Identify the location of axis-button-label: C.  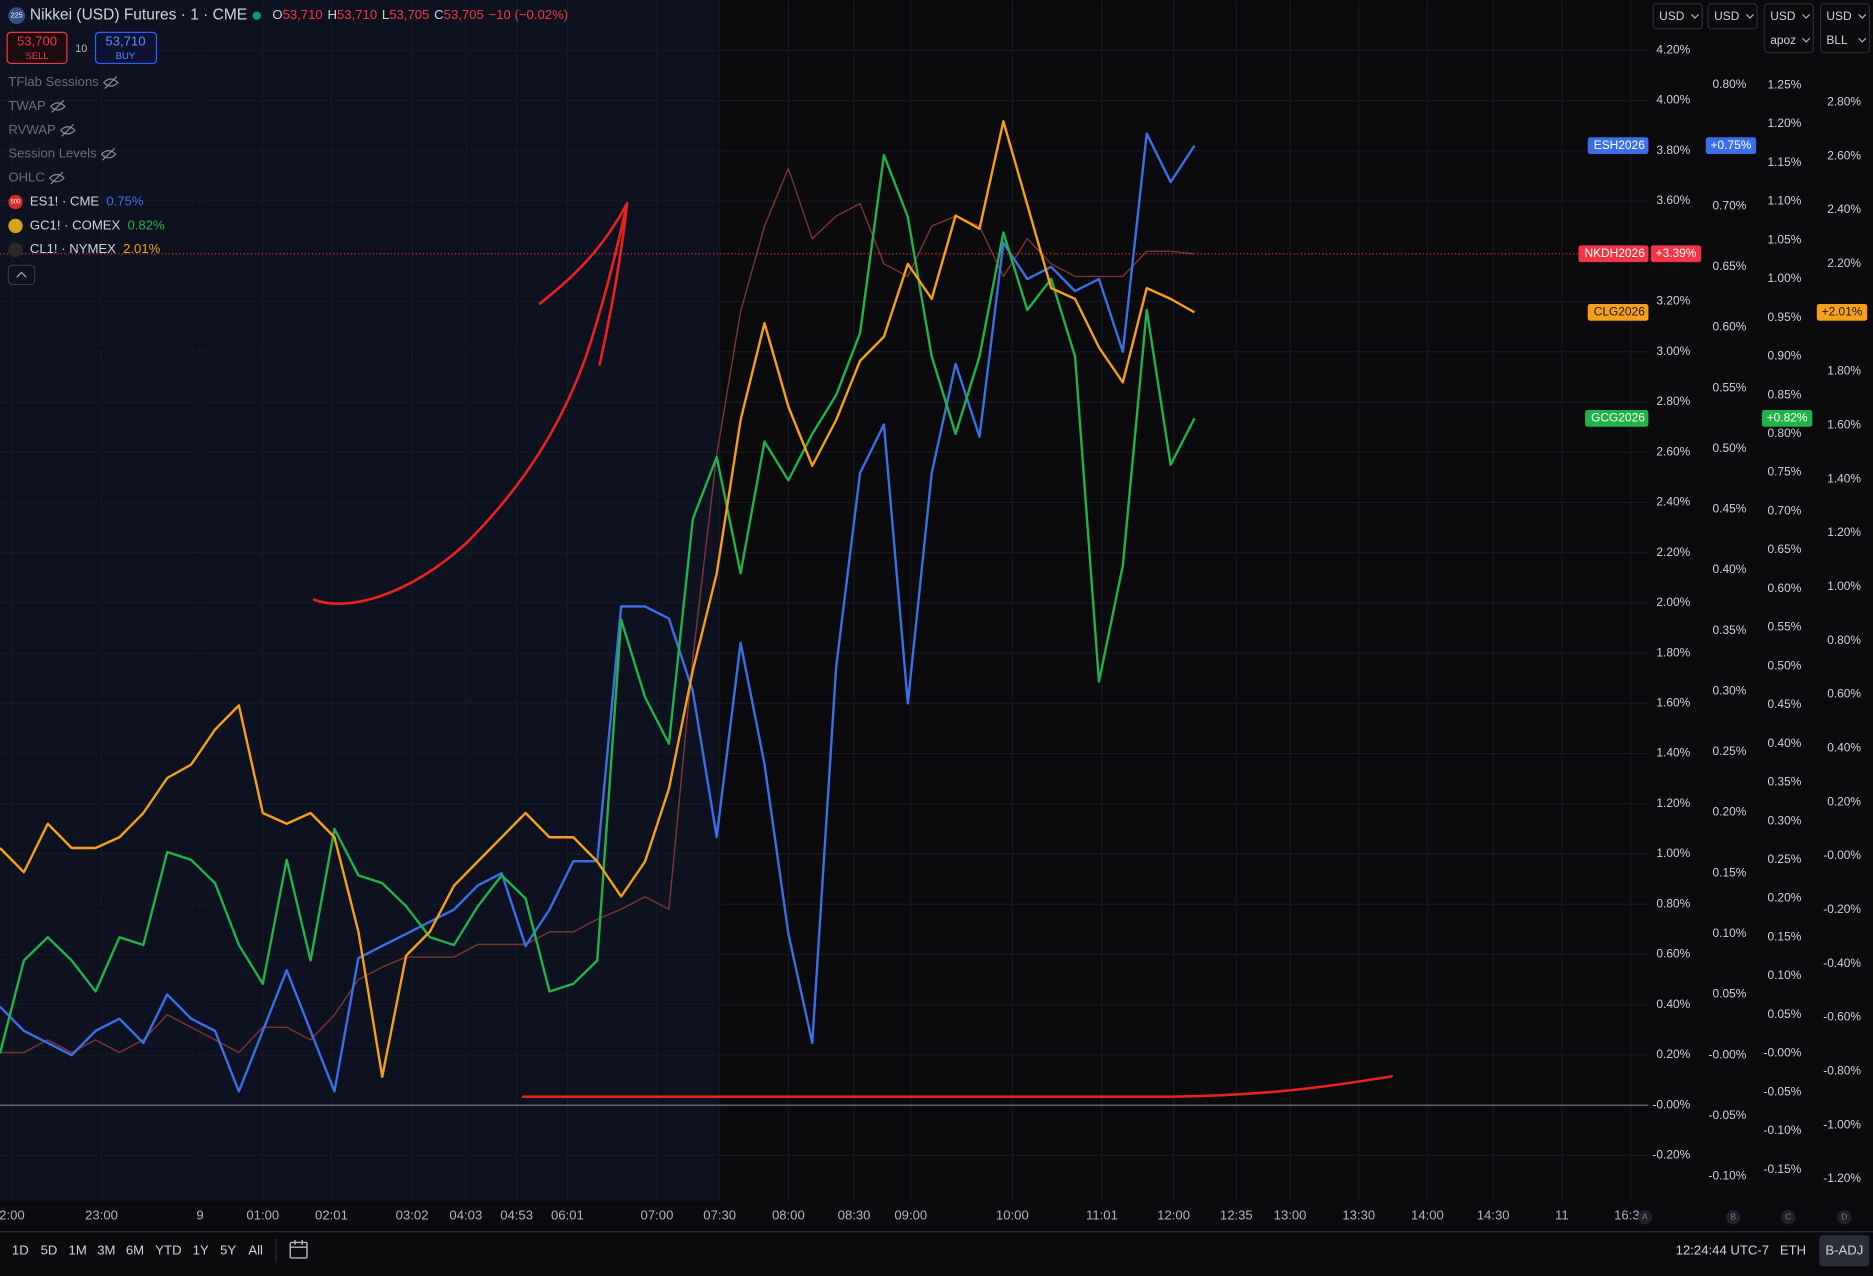
(1788, 1217).